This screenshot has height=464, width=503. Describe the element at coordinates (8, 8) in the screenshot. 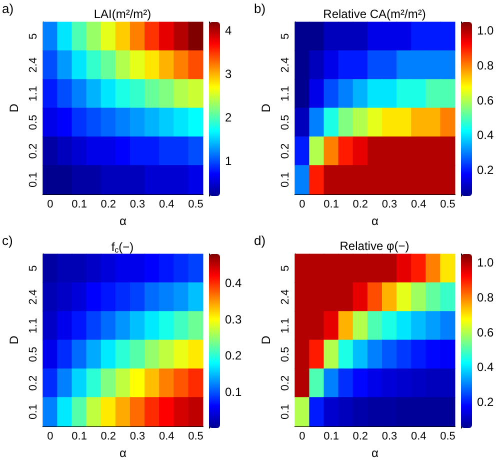

I see `text: a)` at that location.